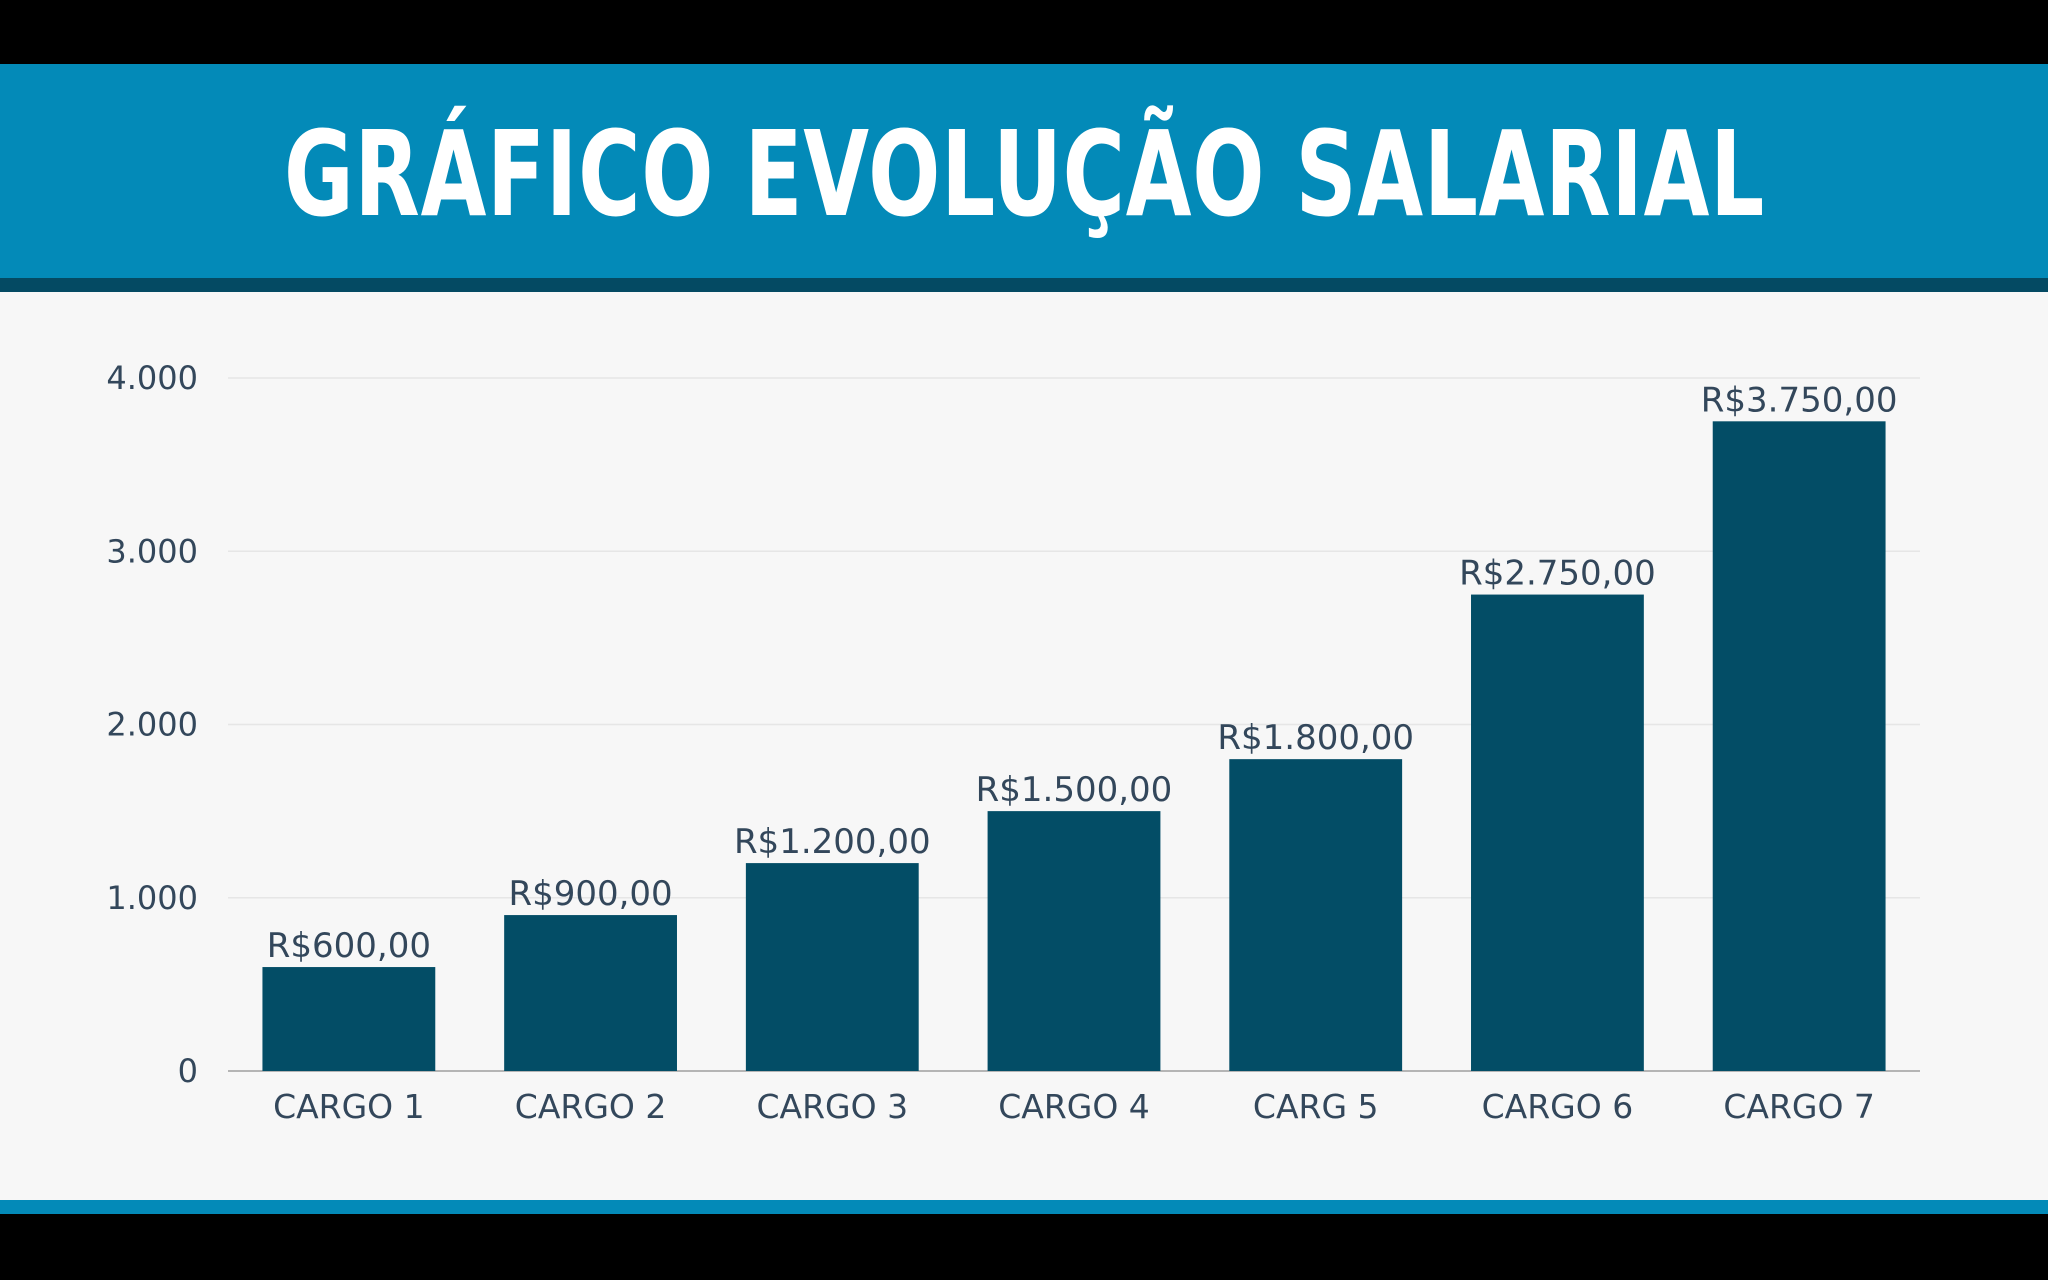 The height and width of the screenshot is (1280, 2048). What do you see at coordinates (1558, 1106) in the screenshot?
I see `x-category-label: CARGO 6` at bounding box center [1558, 1106].